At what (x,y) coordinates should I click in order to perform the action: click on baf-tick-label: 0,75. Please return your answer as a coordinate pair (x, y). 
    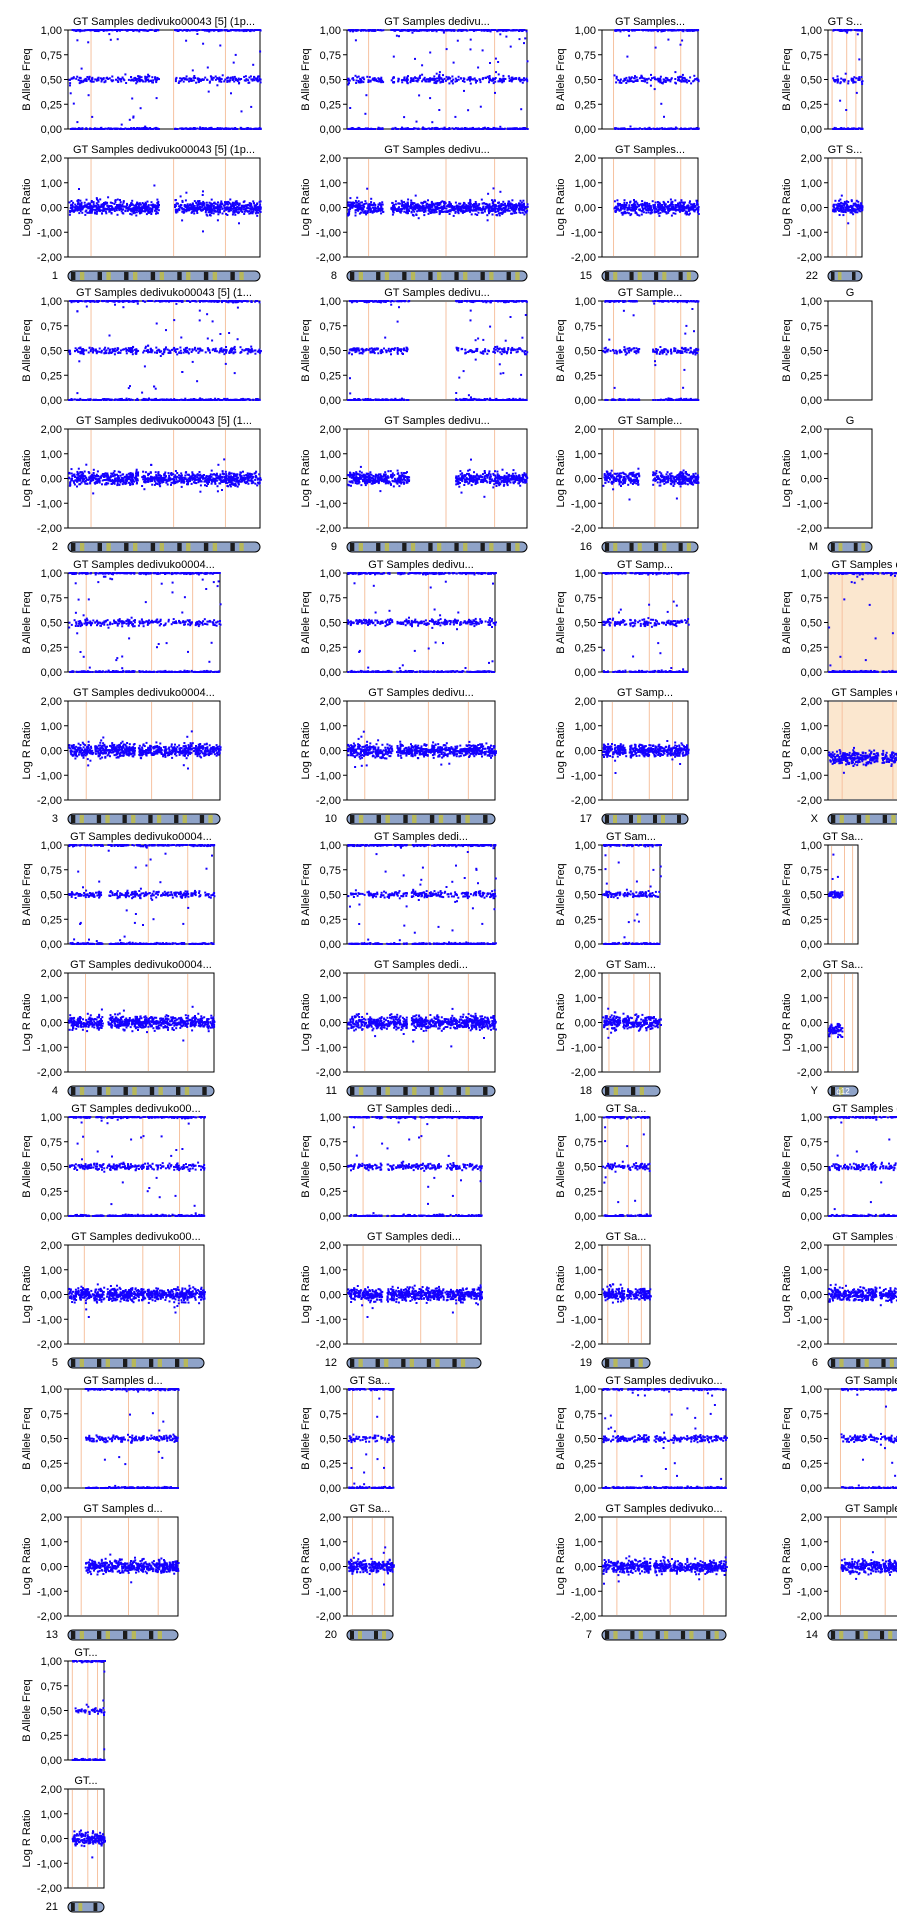
    Looking at the image, I should click on (811, 56).